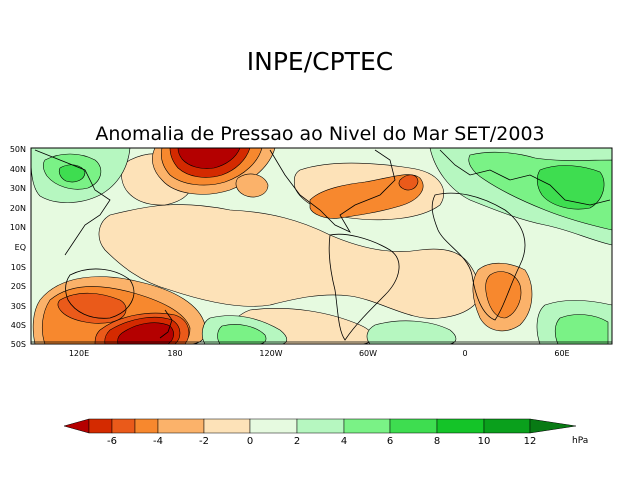 Image resolution: width=640 pixels, height=498 pixels. Describe the element at coordinates (18, 286) in the screenshot. I see `lat-label: 20S` at that location.